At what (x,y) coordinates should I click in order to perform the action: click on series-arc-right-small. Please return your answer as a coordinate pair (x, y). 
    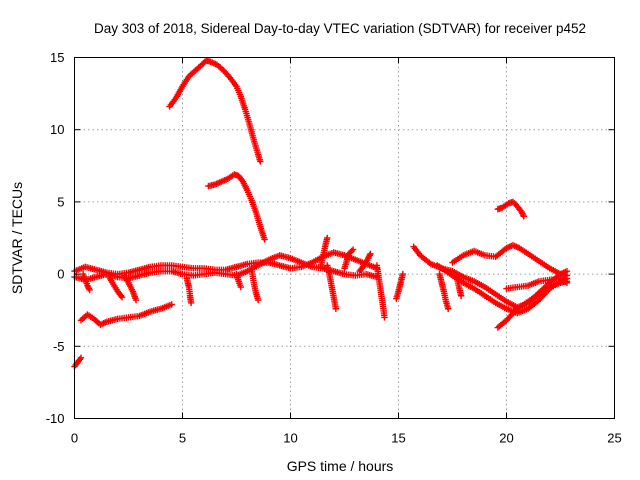
    Looking at the image, I should click on (510, 209).